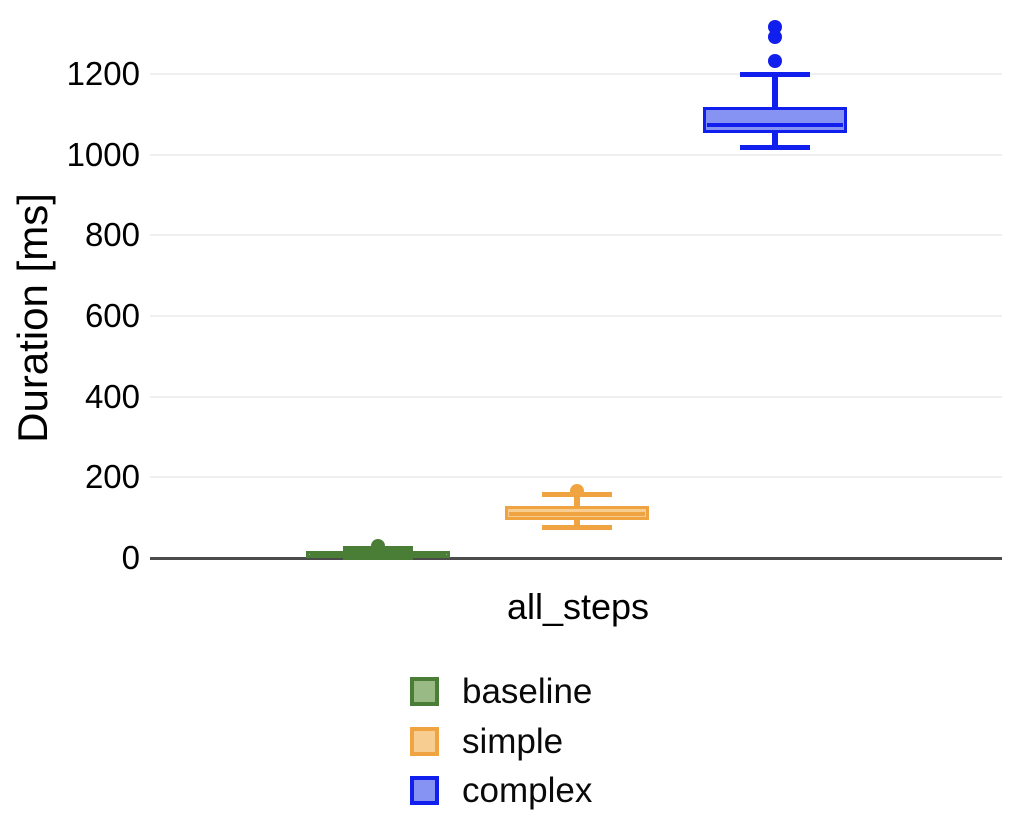  I want to click on legend-label-simple: simple, so click(513, 741).